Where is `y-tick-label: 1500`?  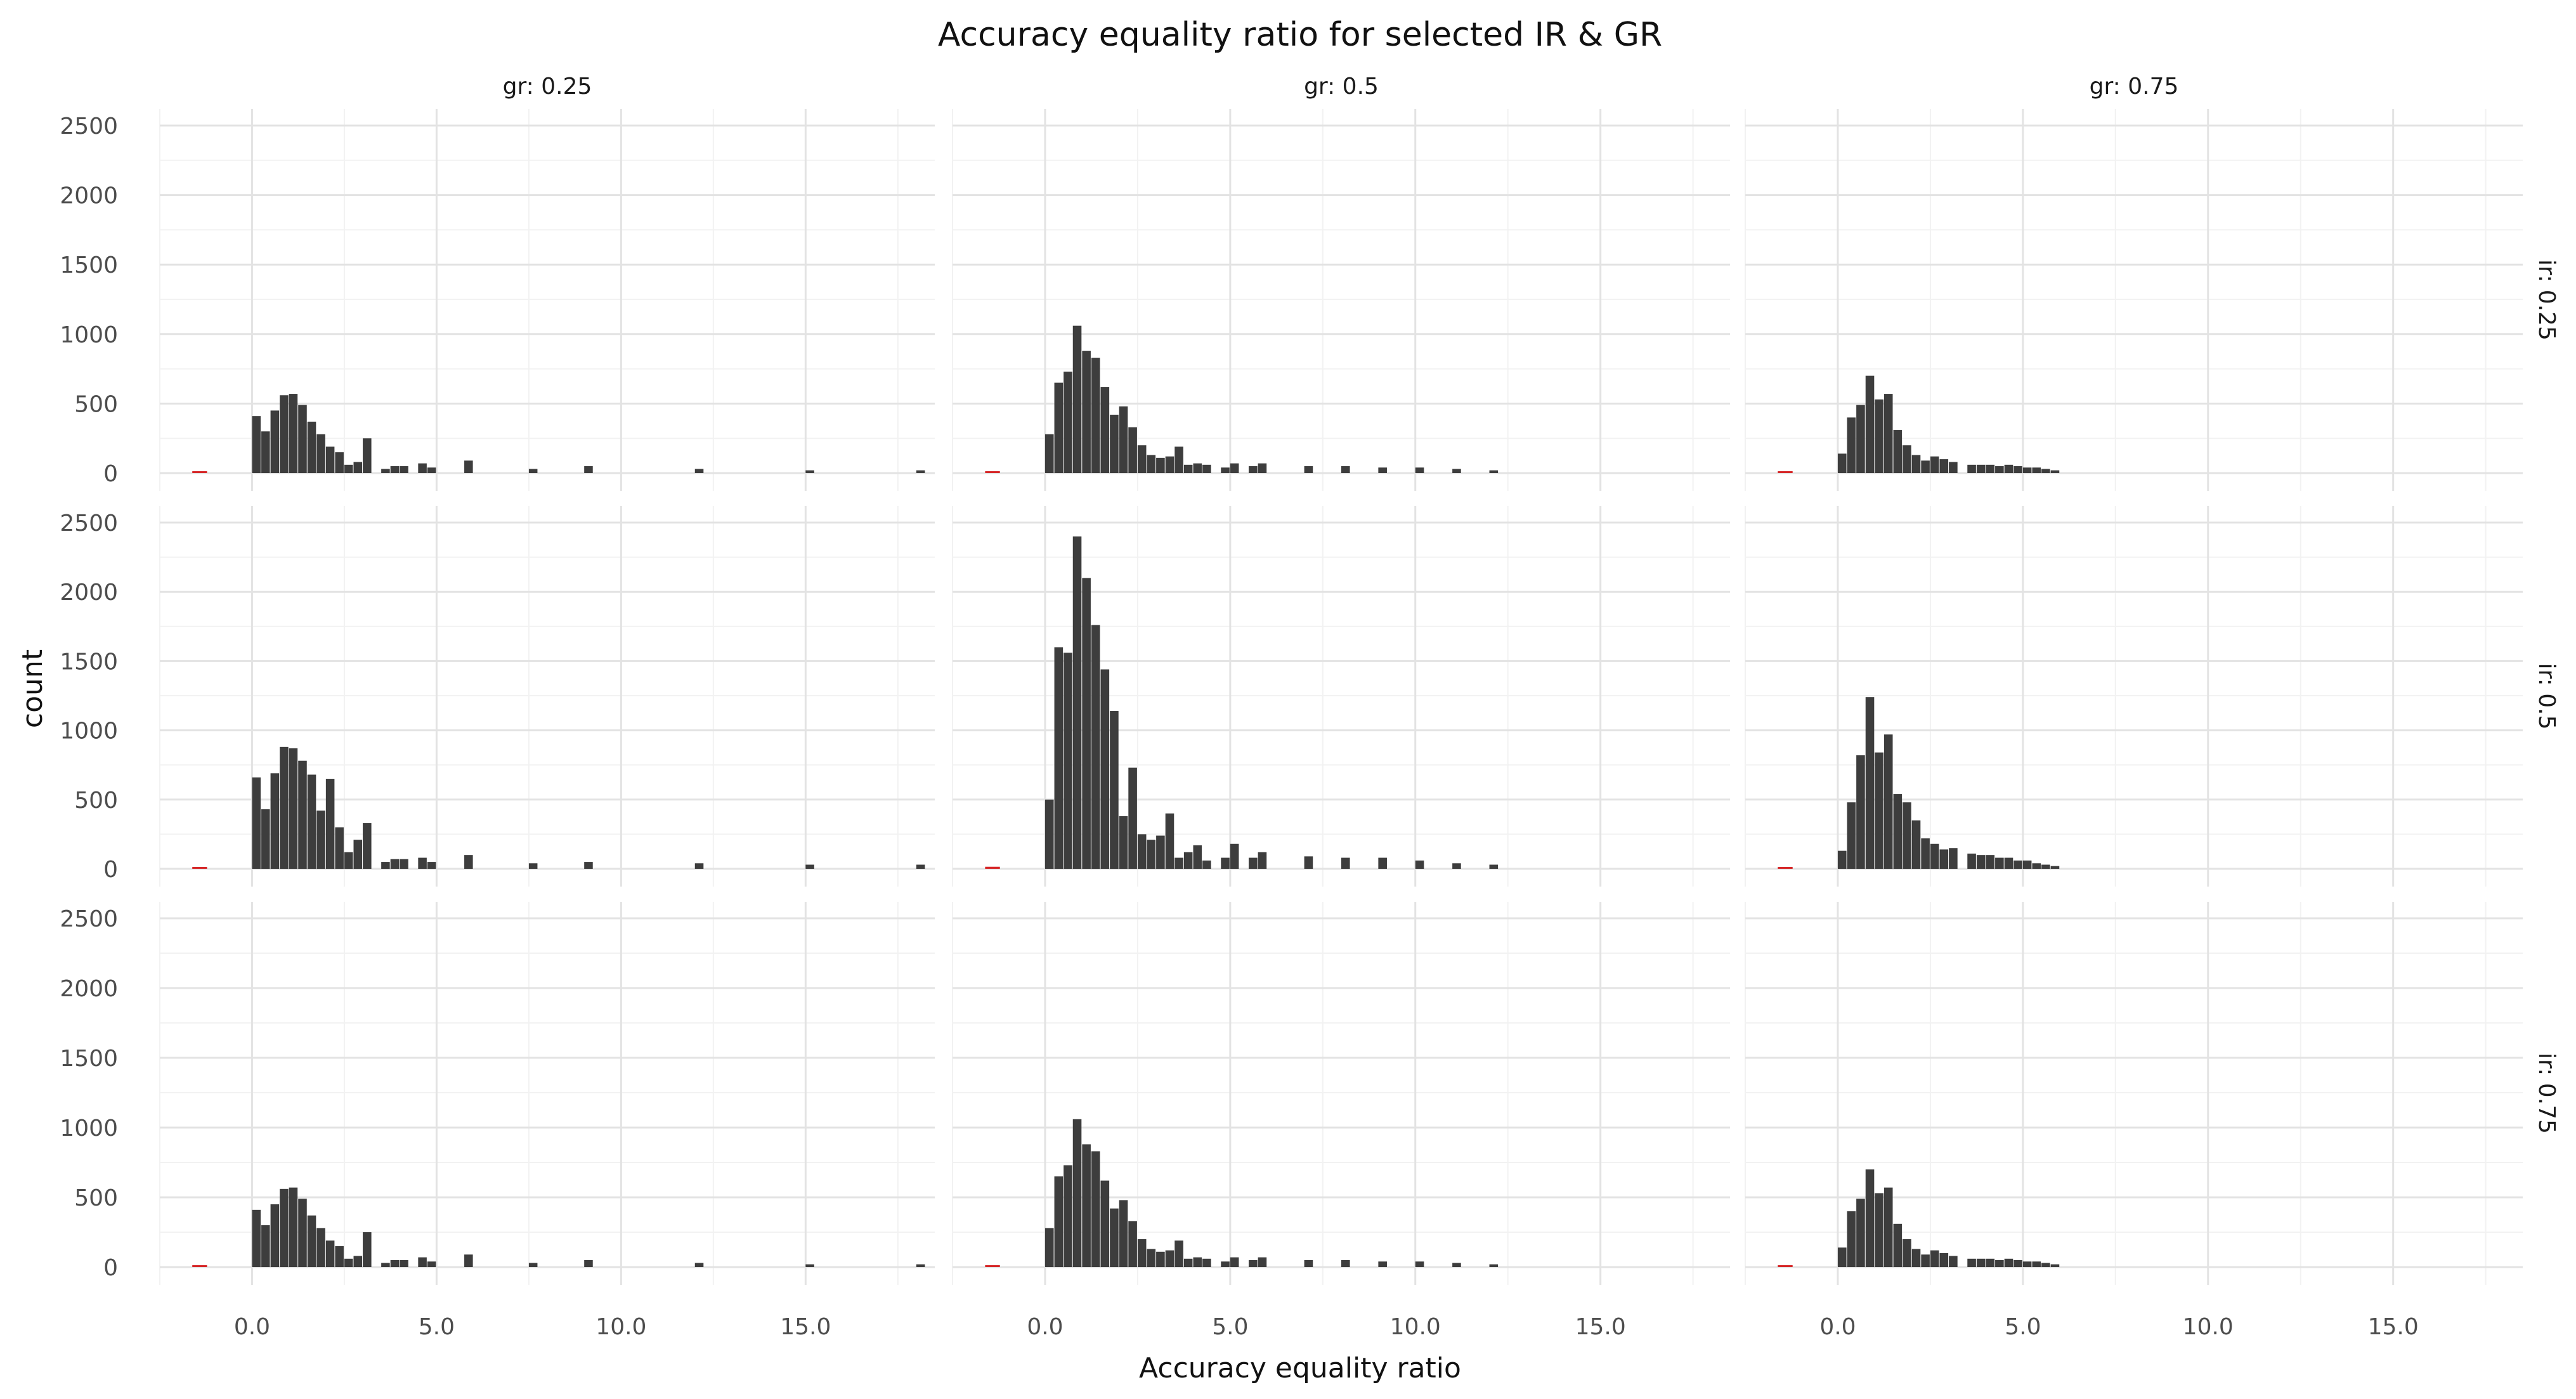 y-tick-label: 1500 is located at coordinates (89, 1059).